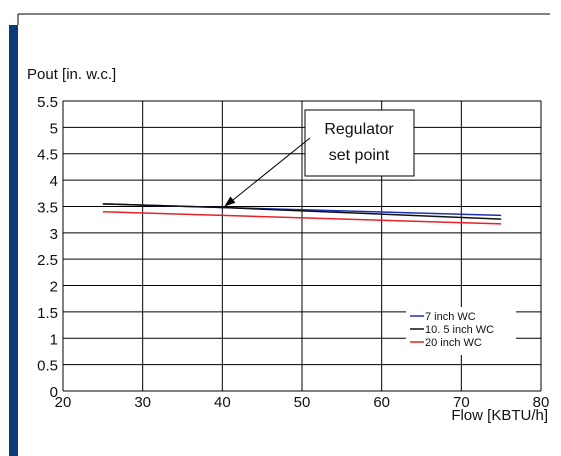  Describe the element at coordinates (359, 129) in the screenshot. I see `annotation-line-1: Regulator` at that location.